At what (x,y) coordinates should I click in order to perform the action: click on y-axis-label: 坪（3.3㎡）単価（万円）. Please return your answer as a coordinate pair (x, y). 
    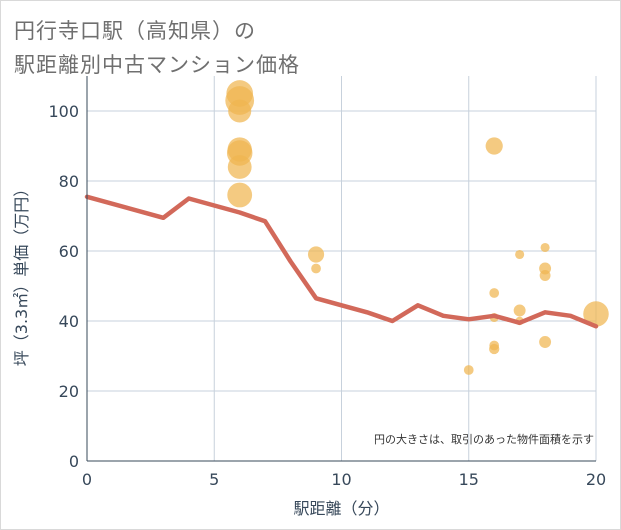
    Looking at the image, I should click on (21, 273).